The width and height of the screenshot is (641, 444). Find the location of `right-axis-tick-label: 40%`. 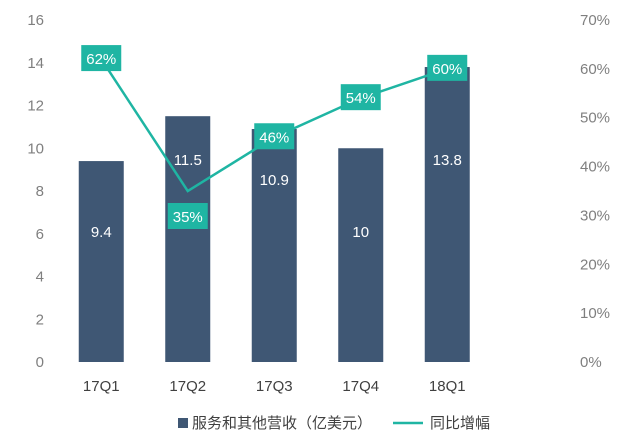

right-axis-tick-label: 40% is located at coordinates (595, 167).